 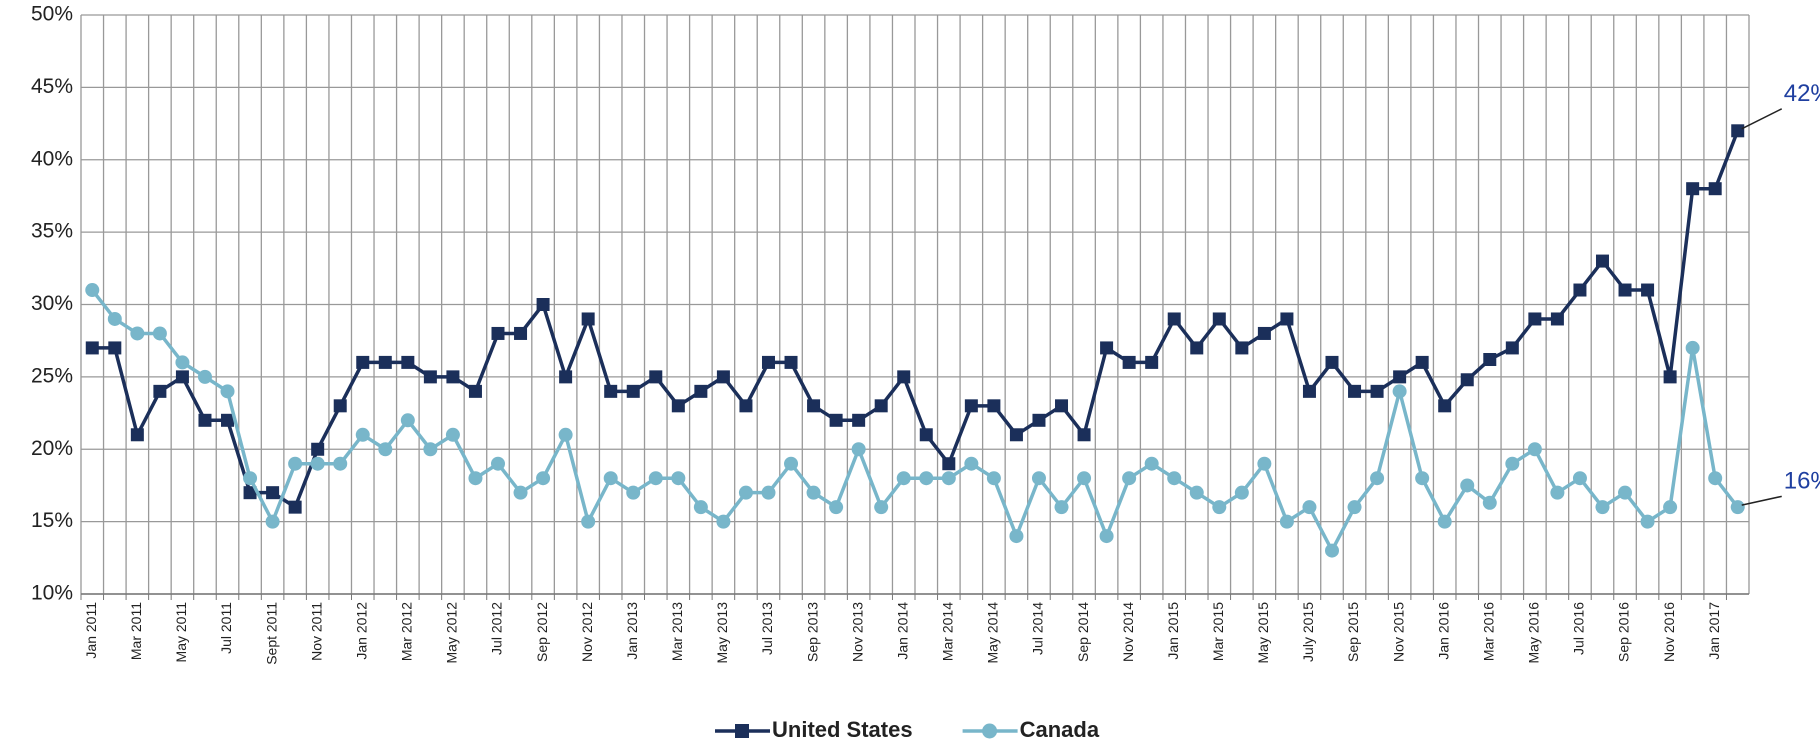 I want to click on x-tick-label: Sep 2013, so click(x=812, y=632).